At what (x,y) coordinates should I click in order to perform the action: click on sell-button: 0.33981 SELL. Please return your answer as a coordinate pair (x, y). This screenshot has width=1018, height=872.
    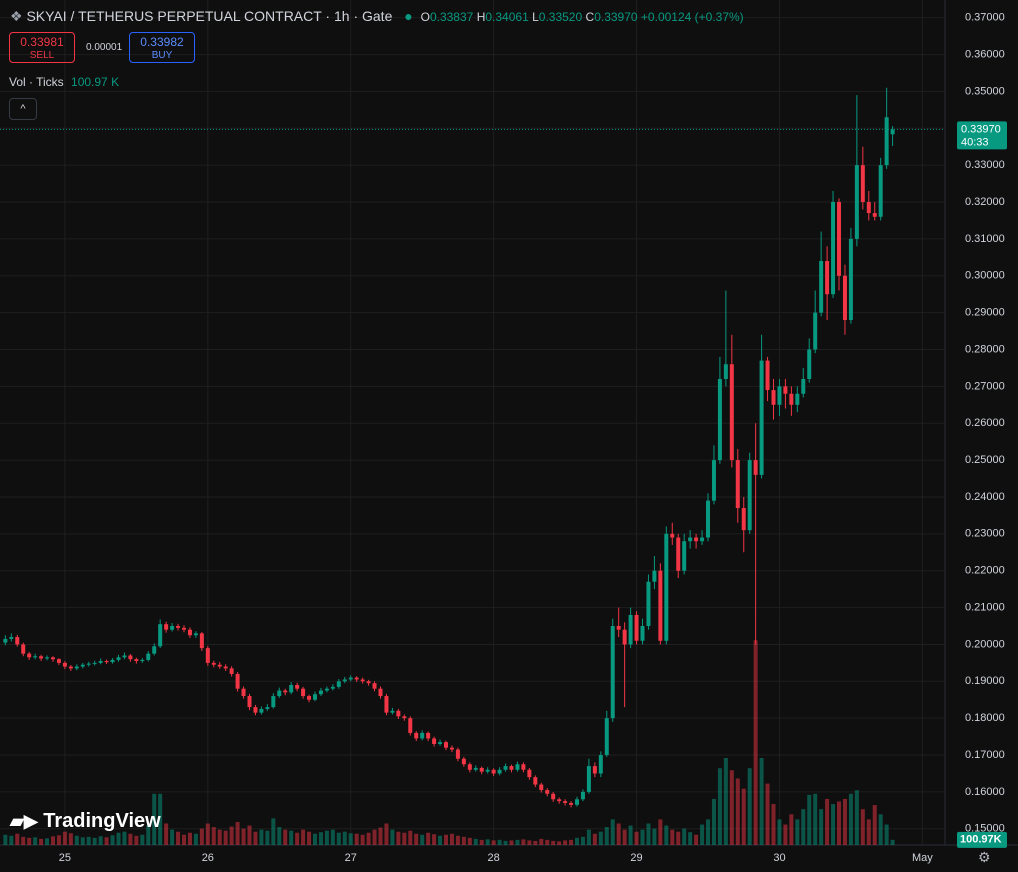
    Looking at the image, I should click on (42, 47).